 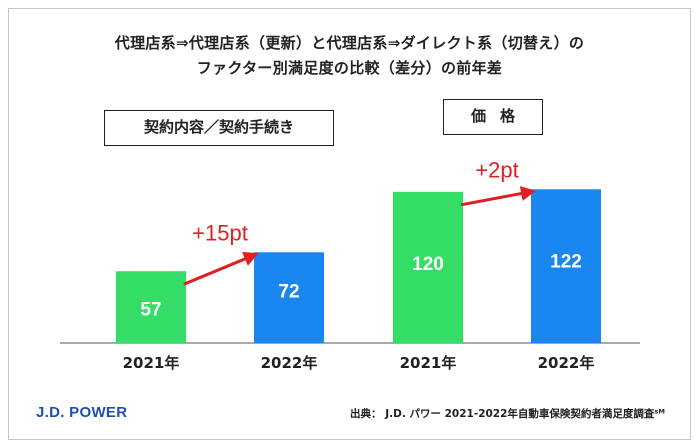 I want to click on bar-2022年-1, so click(x=566, y=266).